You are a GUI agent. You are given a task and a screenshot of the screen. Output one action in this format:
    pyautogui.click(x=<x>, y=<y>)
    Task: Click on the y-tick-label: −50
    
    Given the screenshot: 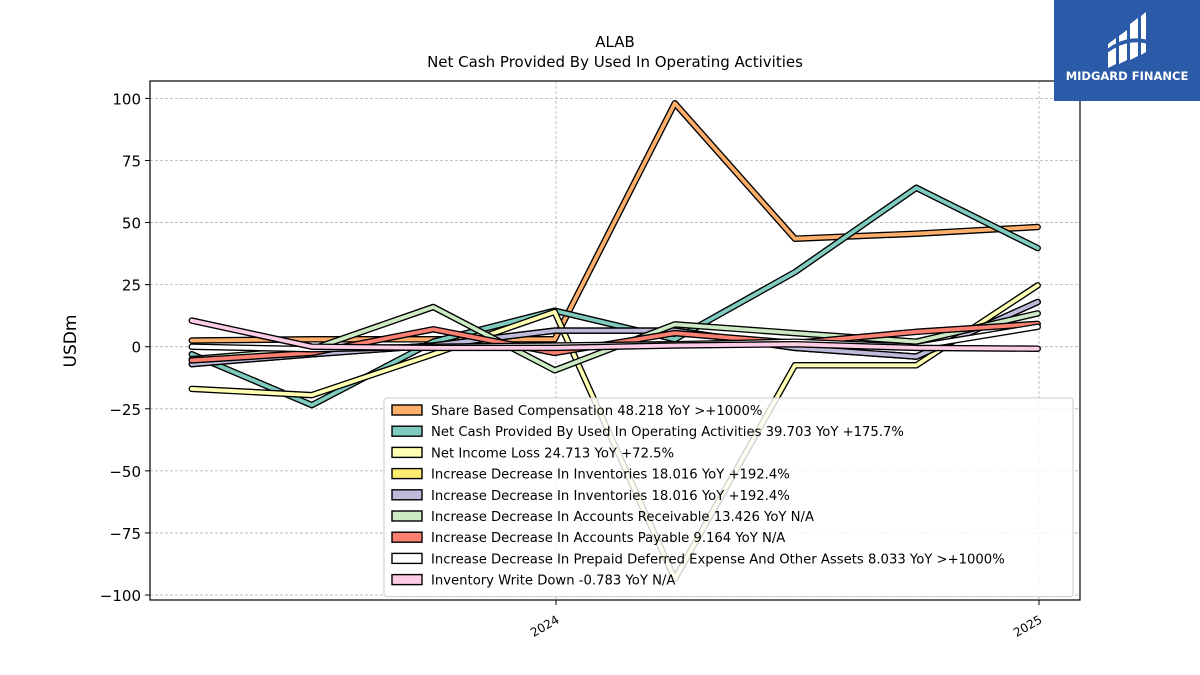 What is the action you would take?
    pyautogui.click(x=125, y=472)
    